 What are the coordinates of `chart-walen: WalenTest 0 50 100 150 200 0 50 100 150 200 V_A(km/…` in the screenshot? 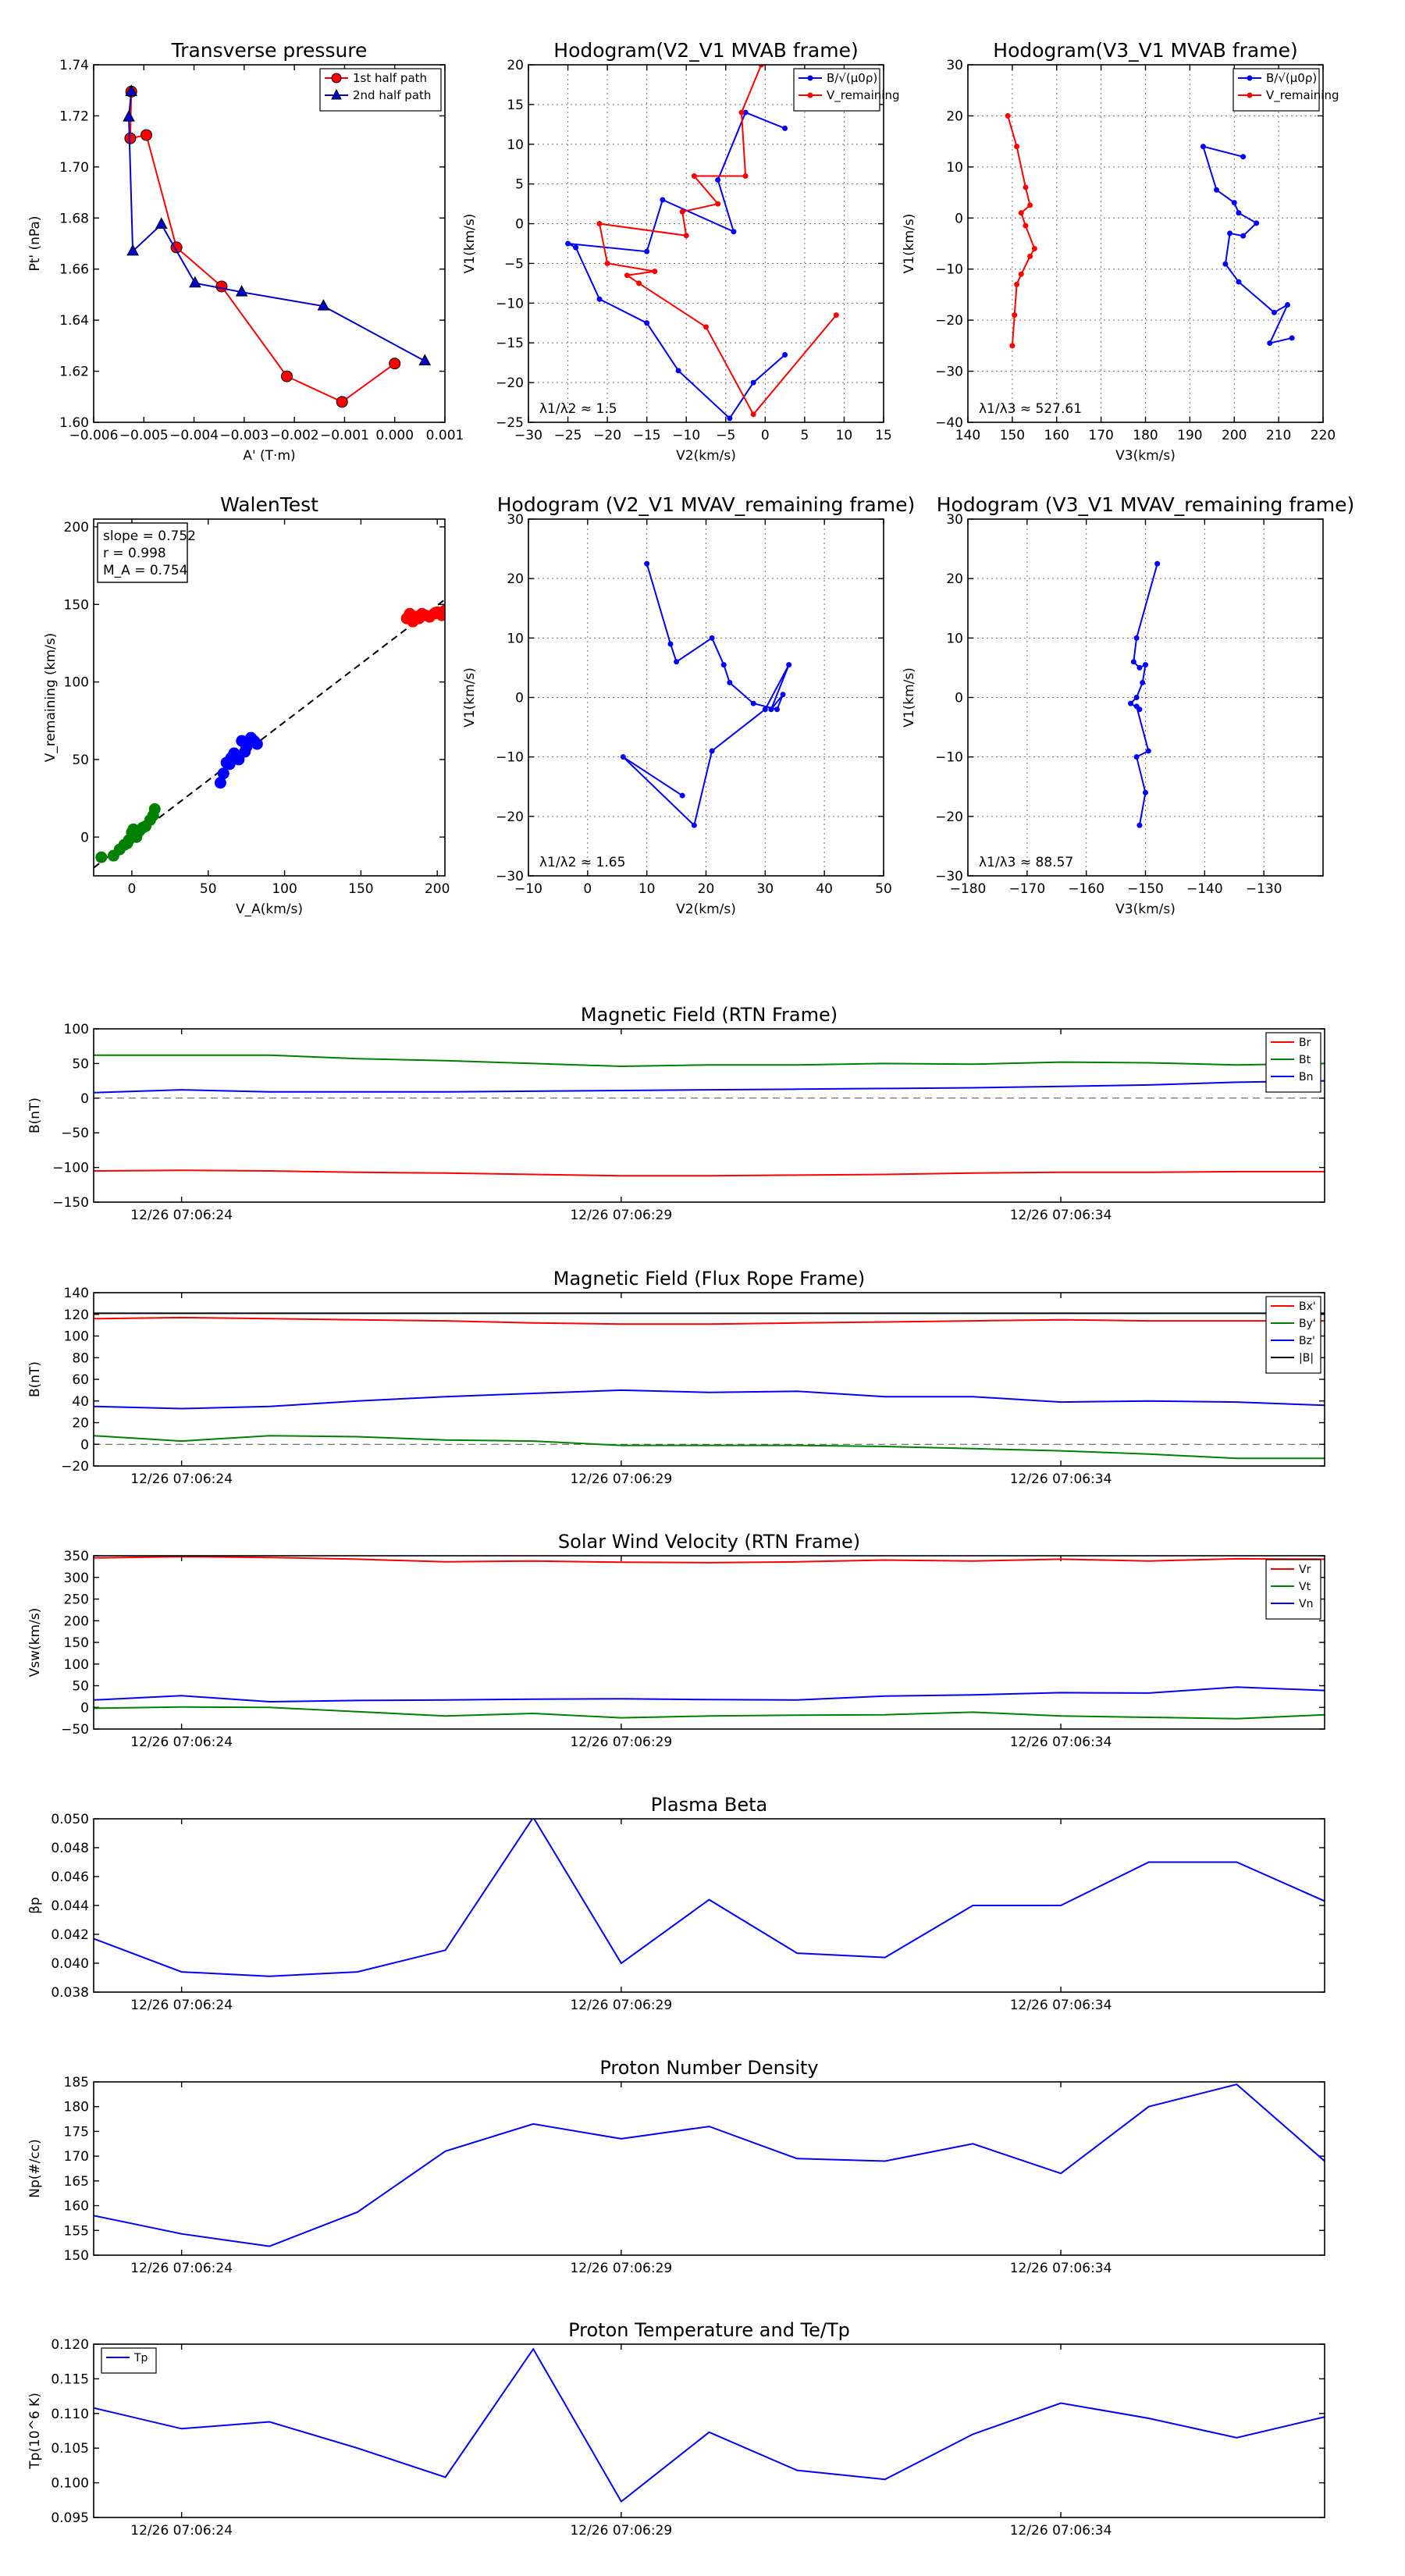 It's located at (246, 705).